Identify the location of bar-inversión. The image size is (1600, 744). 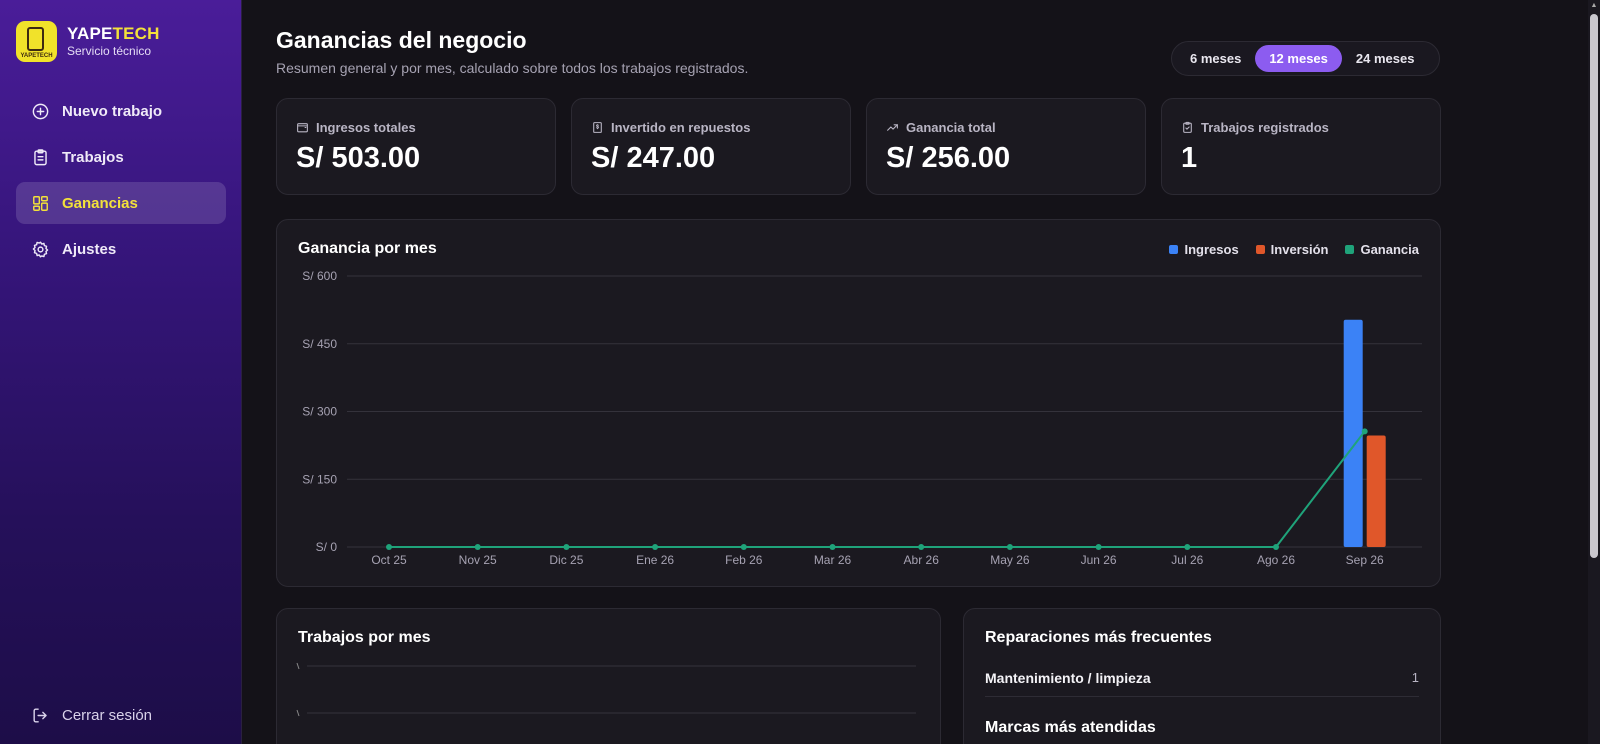
(1376, 491).